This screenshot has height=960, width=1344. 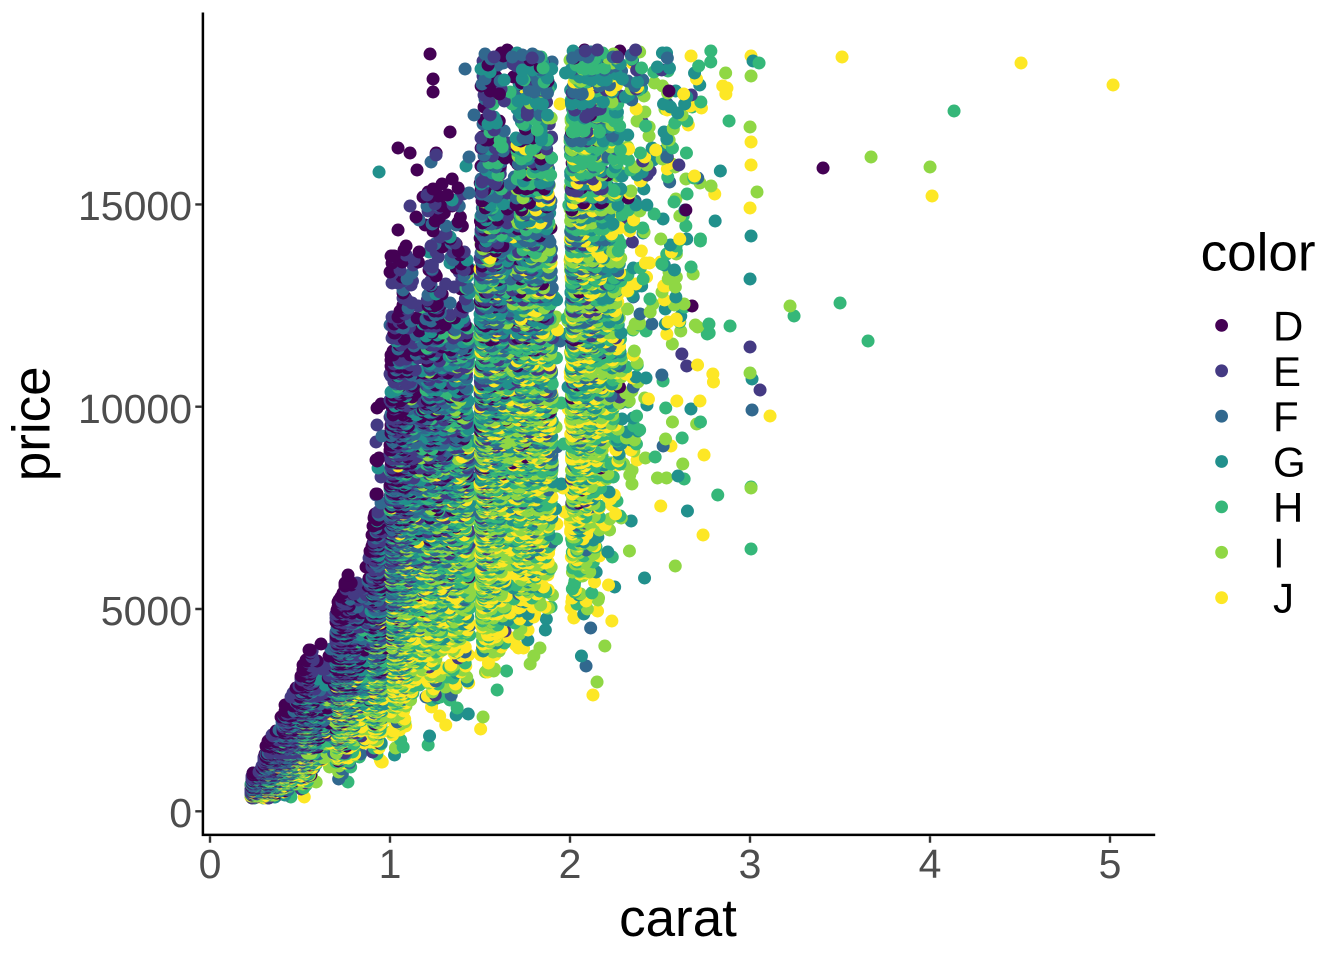 I want to click on svg-text: 5000, so click(x=146, y=611).